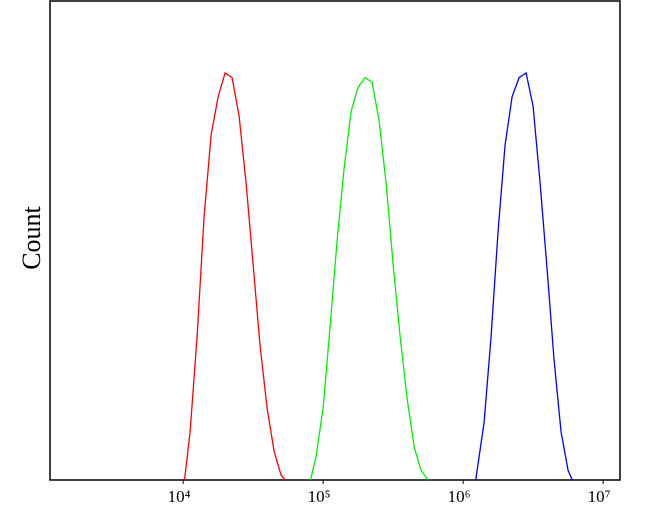  I want to click on x-tick-label: 10⁷, so click(599, 496).